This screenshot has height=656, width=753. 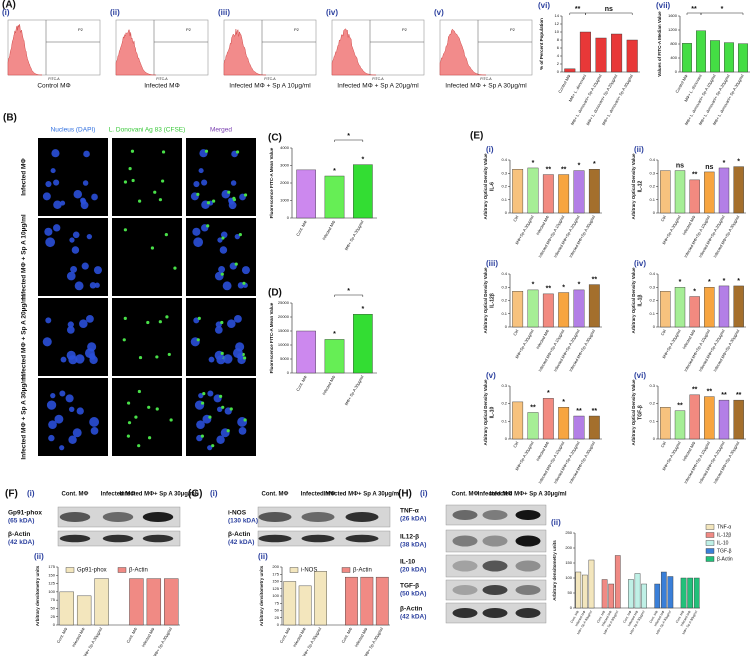 What do you see at coordinates (349, 140) in the screenshot?
I see `bracket` at bounding box center [349, 140].